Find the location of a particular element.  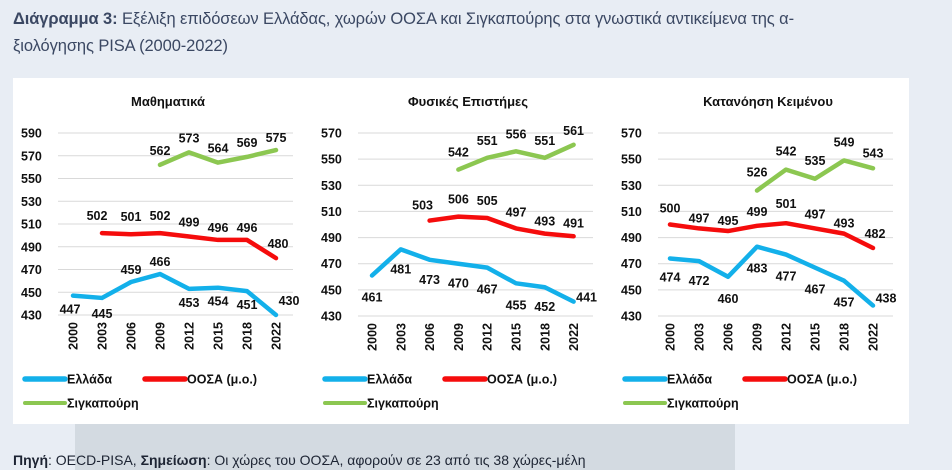

data-label: 526 is located at coordinates (757, 173).